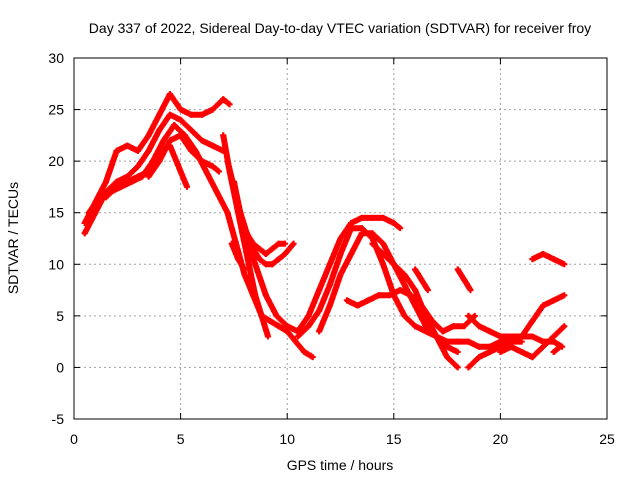 This screenshot has width=640, height=480. I want to click on series-arc18, so click(516, 331).